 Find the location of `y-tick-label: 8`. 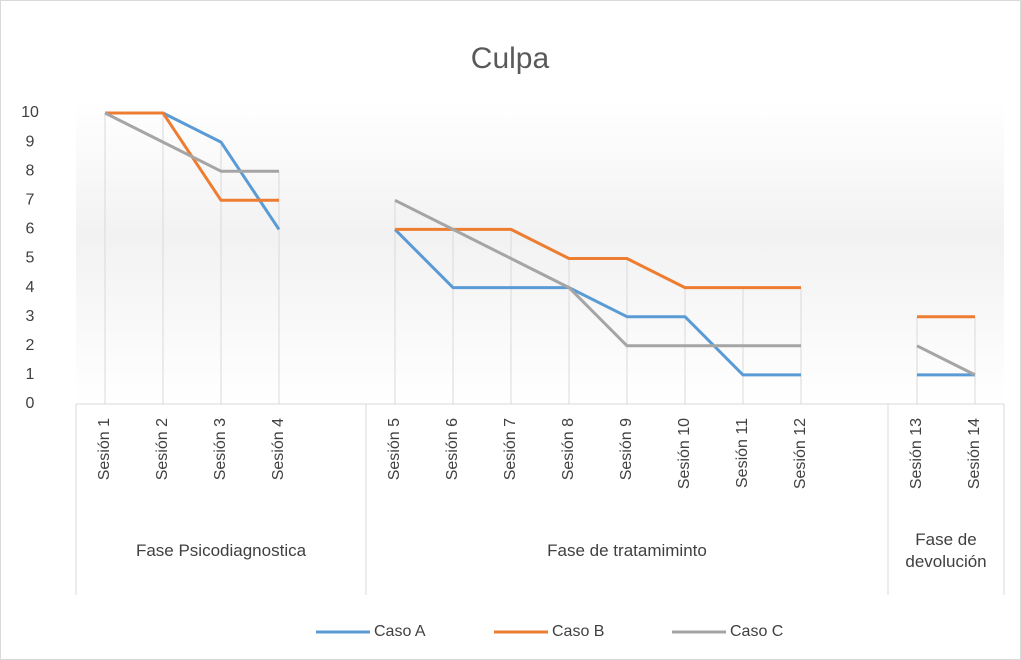

y-tick-label: 8 is located at coordinates (30, 170).